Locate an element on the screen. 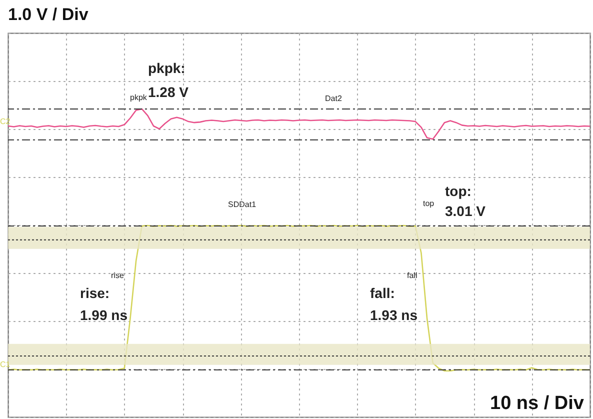  annotation: 3.01 V is located at coordinates (465, 211).